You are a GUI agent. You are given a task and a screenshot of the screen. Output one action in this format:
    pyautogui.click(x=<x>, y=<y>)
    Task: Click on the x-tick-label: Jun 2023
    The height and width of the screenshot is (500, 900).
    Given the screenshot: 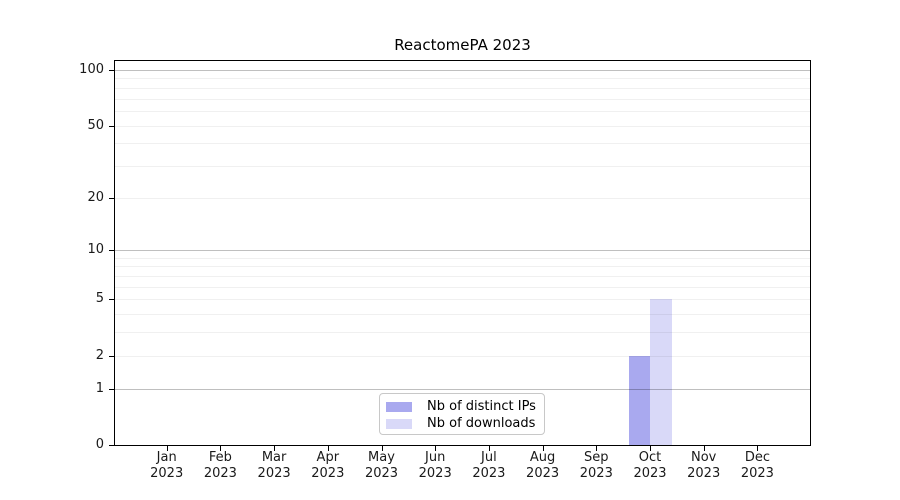 What is the action you would take?
    pyautogui.click(x=435, y=465)
    